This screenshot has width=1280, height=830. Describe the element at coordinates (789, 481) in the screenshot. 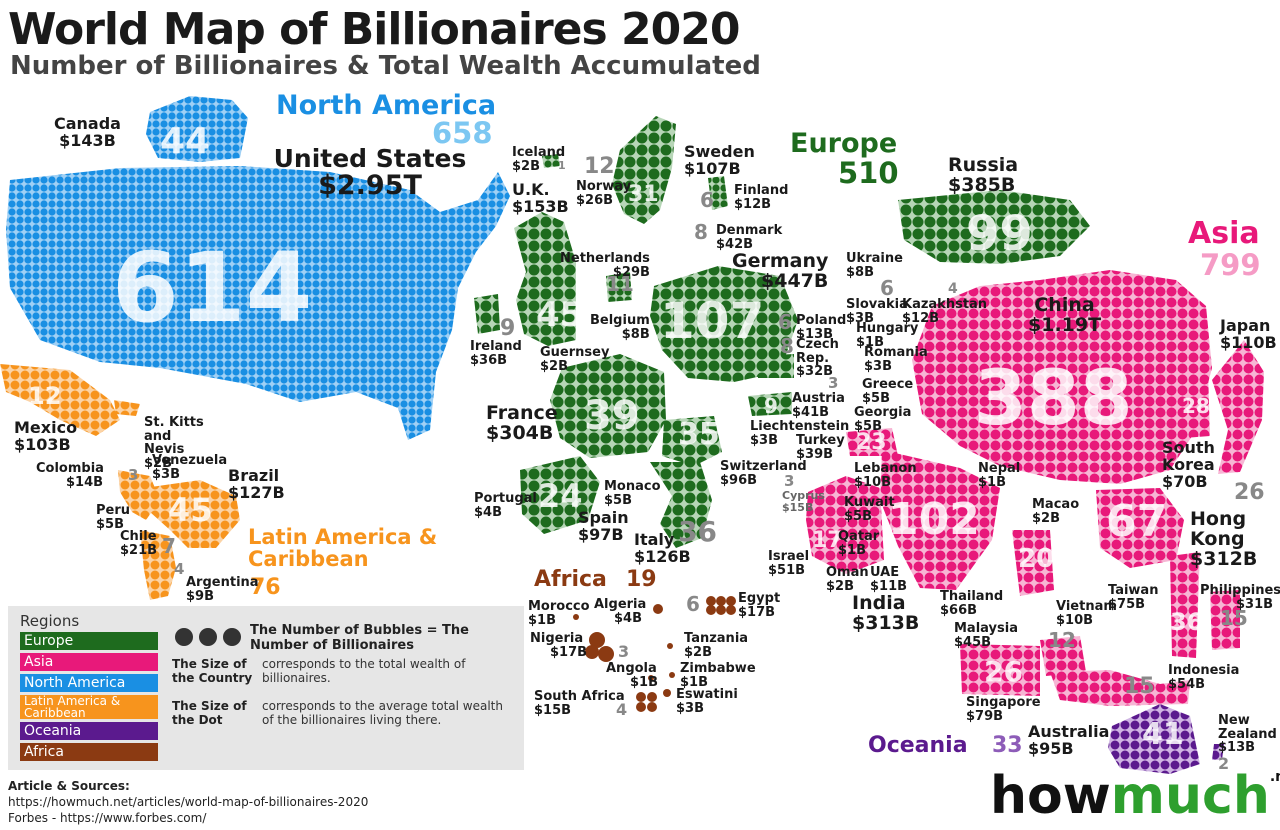

I see `cyprus-count: 3` at that location.